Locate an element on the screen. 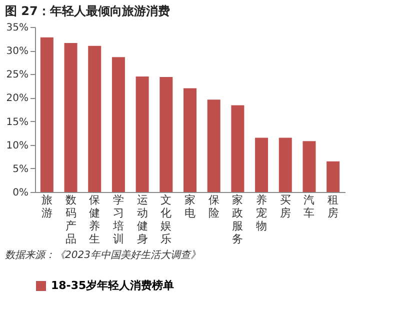 This screenshot has width=409, height=320. y-tick-label: 35% is located at coordinates (17, 28).